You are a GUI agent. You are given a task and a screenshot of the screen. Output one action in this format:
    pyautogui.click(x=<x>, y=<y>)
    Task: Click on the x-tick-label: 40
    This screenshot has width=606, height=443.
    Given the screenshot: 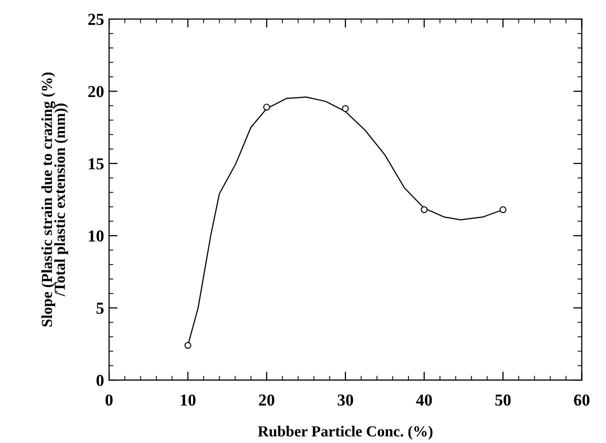 What is the action you would take?
    pyautogui.click(x=424, y=400)
    